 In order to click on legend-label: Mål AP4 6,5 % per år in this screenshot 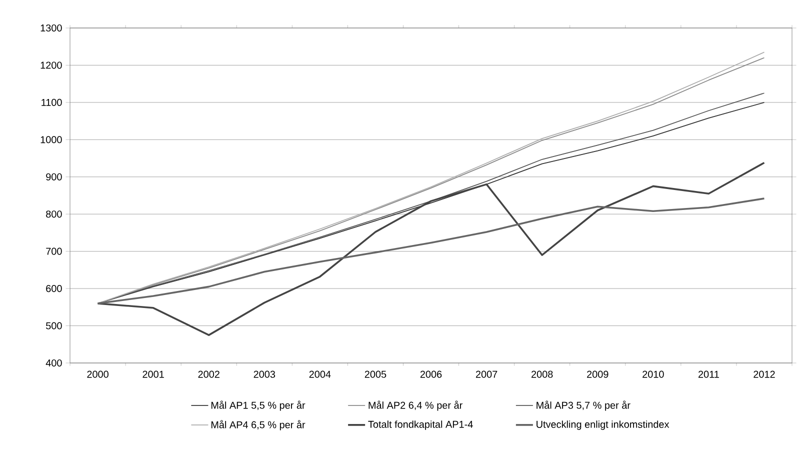, I will do `click(258, 425)`.